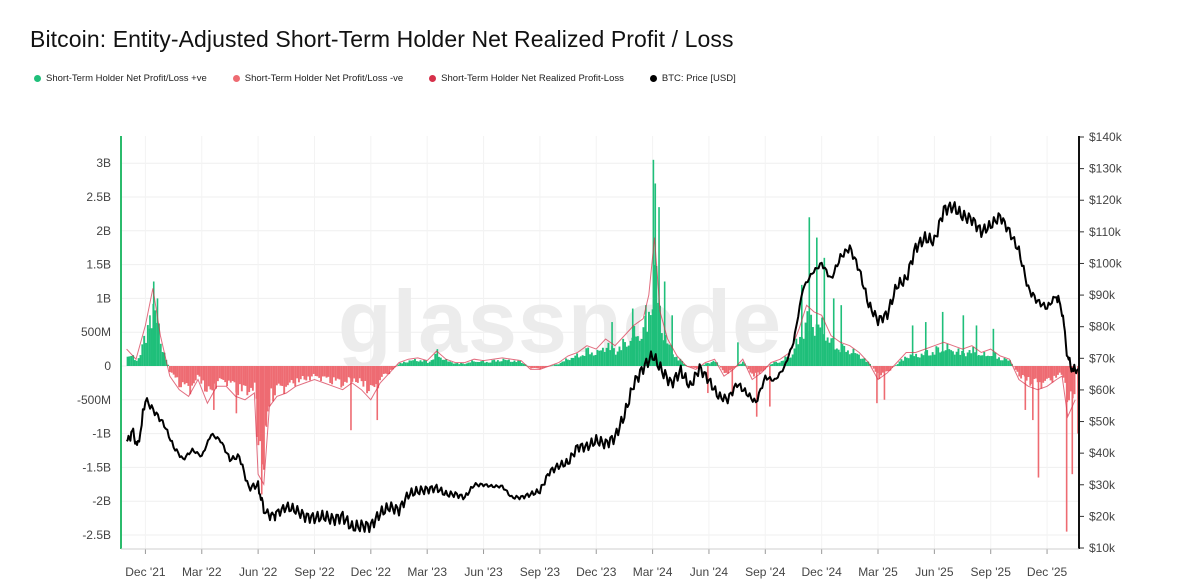 The width and height of the screenshot is (1200, 587). I want to click on watermark: glassnode, so click(560, 321).